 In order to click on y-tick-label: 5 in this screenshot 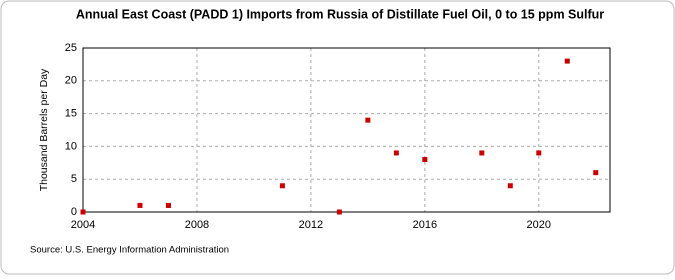, I will do `click(74, 179)`.